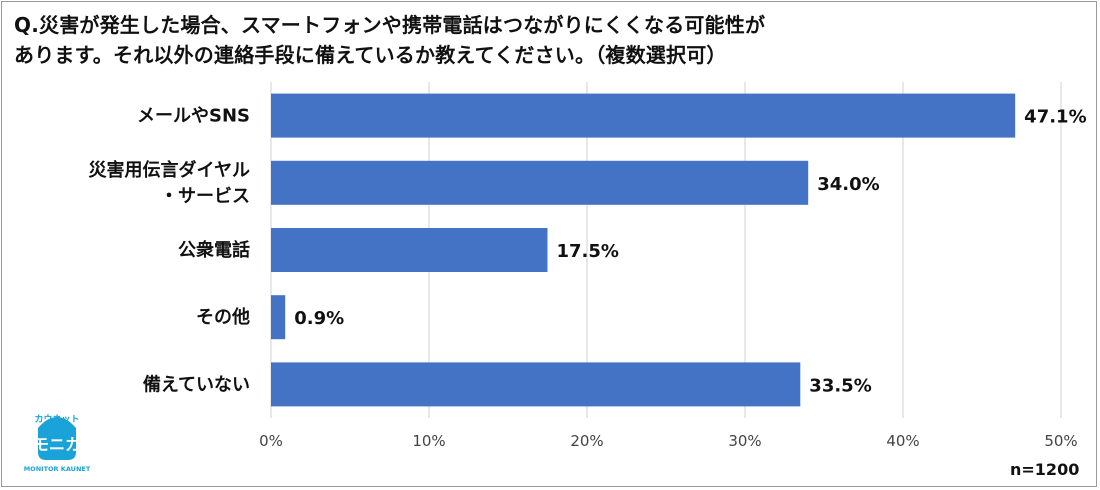  What do you see at coordinates (848, 184) in the screenshot?
I see `data-label: 34.0%` at bounding box center [848, 184].